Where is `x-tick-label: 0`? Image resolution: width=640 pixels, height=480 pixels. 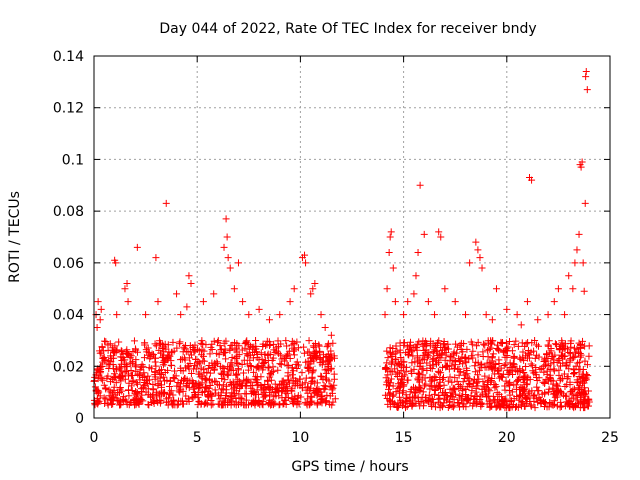
x-tick-label: 0 is located at coordinates (94, 438).